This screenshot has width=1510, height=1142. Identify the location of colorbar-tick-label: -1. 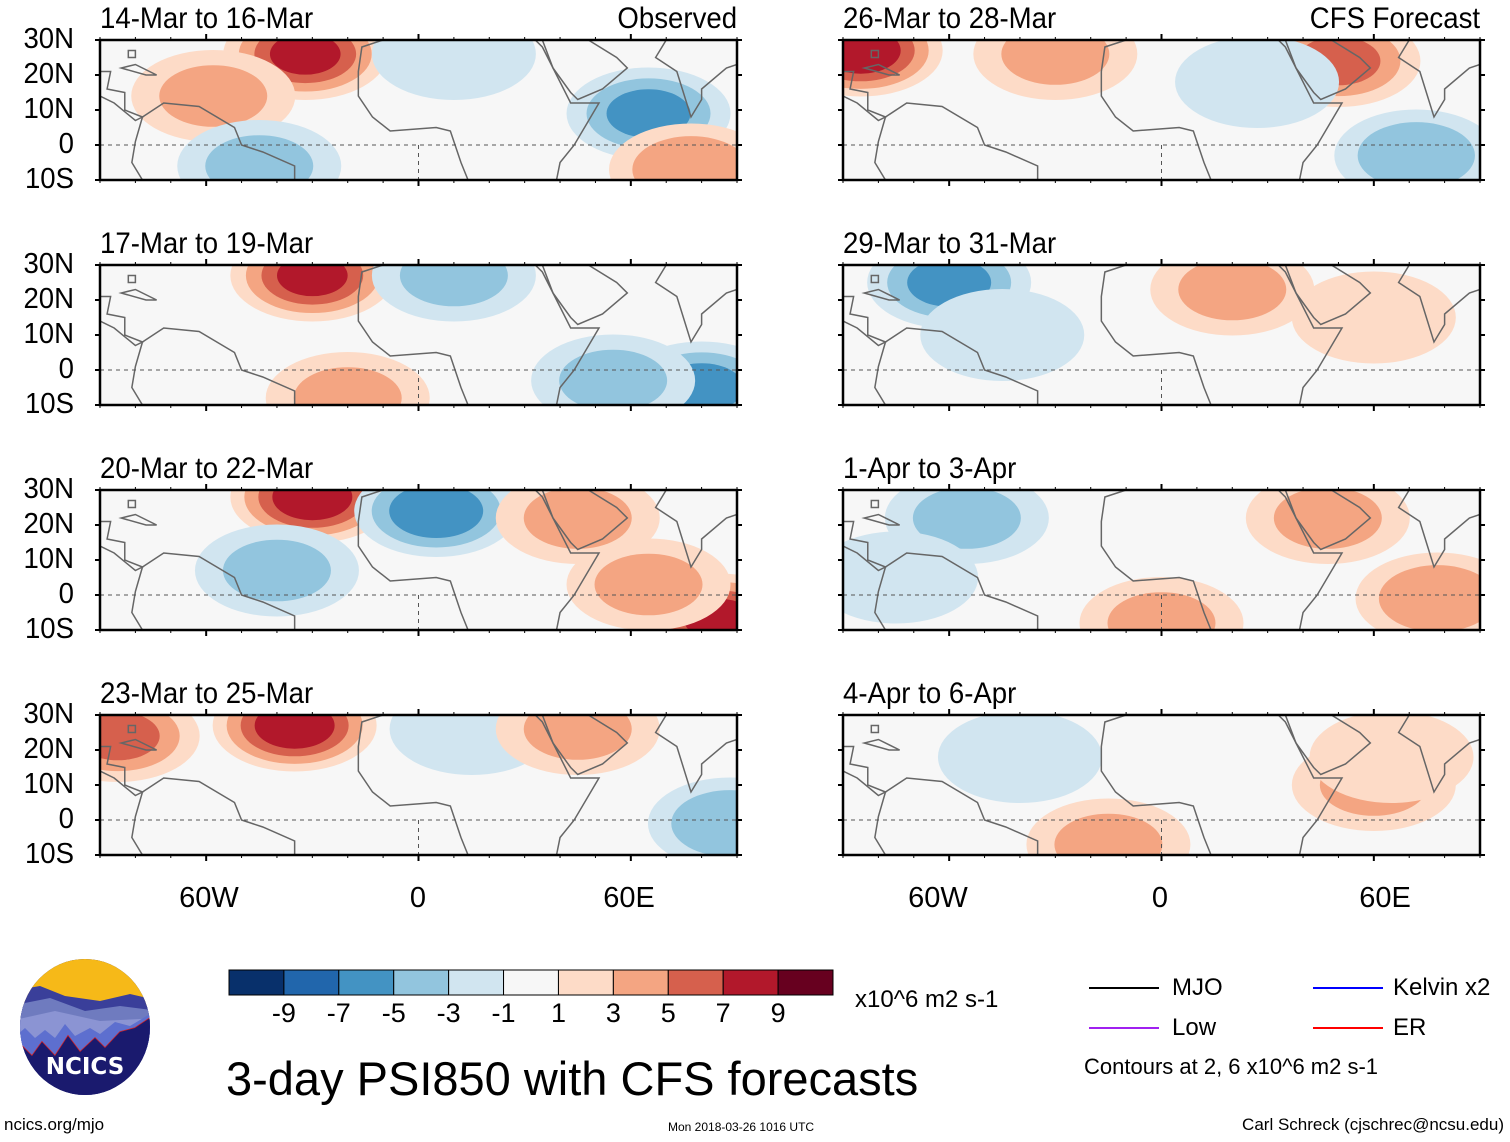
(503, 1013).